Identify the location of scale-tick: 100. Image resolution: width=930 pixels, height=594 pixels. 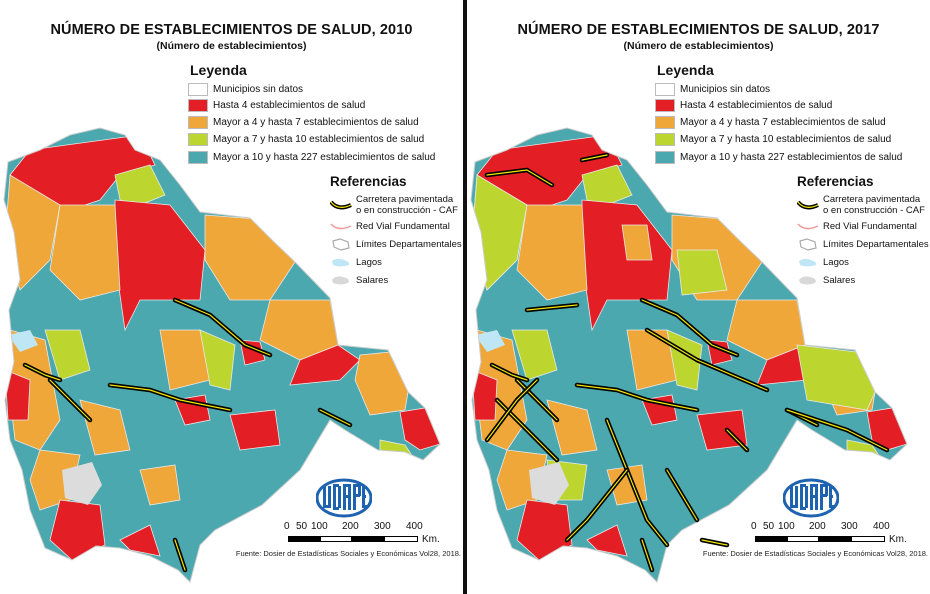
(319, 526).